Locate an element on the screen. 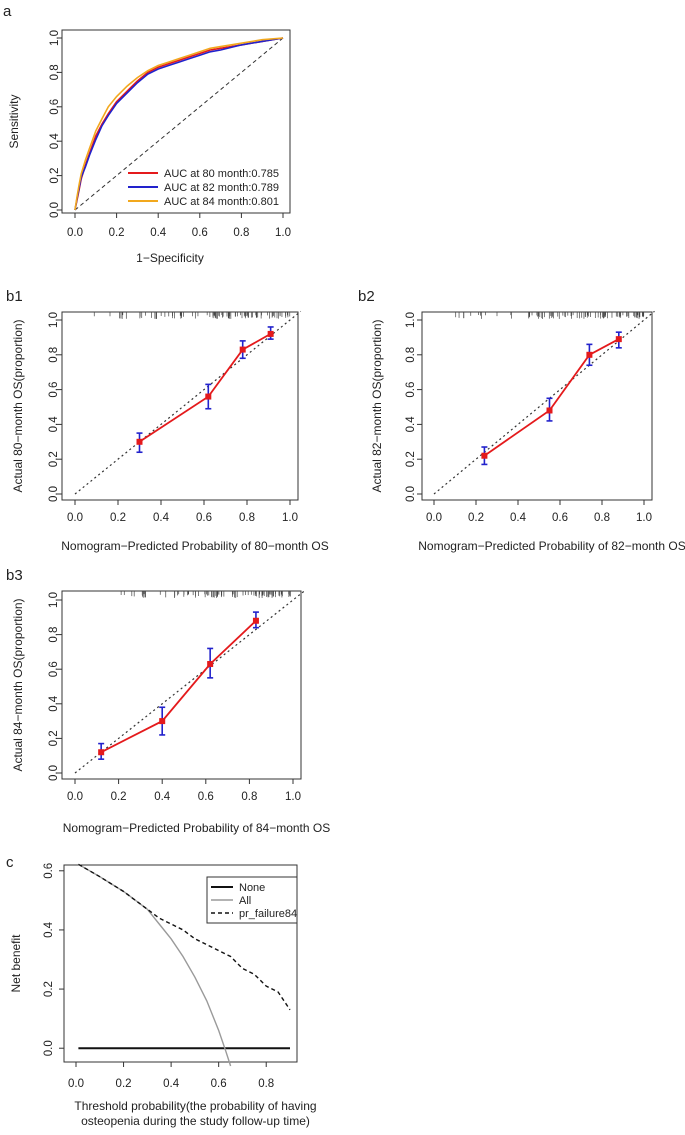 Image resolution: width=685 pixels, height=1135 pixels. b2-x-tick-label: 0.4 is located at coordinates (518, 518).